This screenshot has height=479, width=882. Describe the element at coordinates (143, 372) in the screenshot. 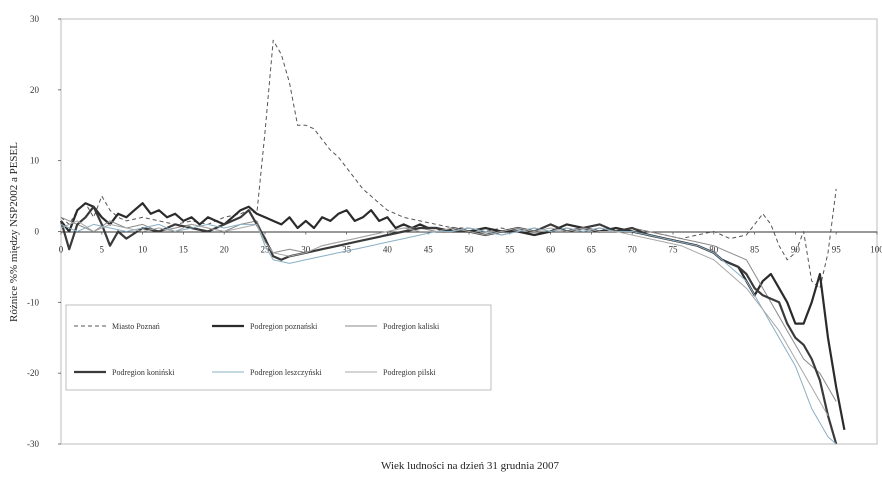

I see `legend-label-4: Podregion koniński` at that location.